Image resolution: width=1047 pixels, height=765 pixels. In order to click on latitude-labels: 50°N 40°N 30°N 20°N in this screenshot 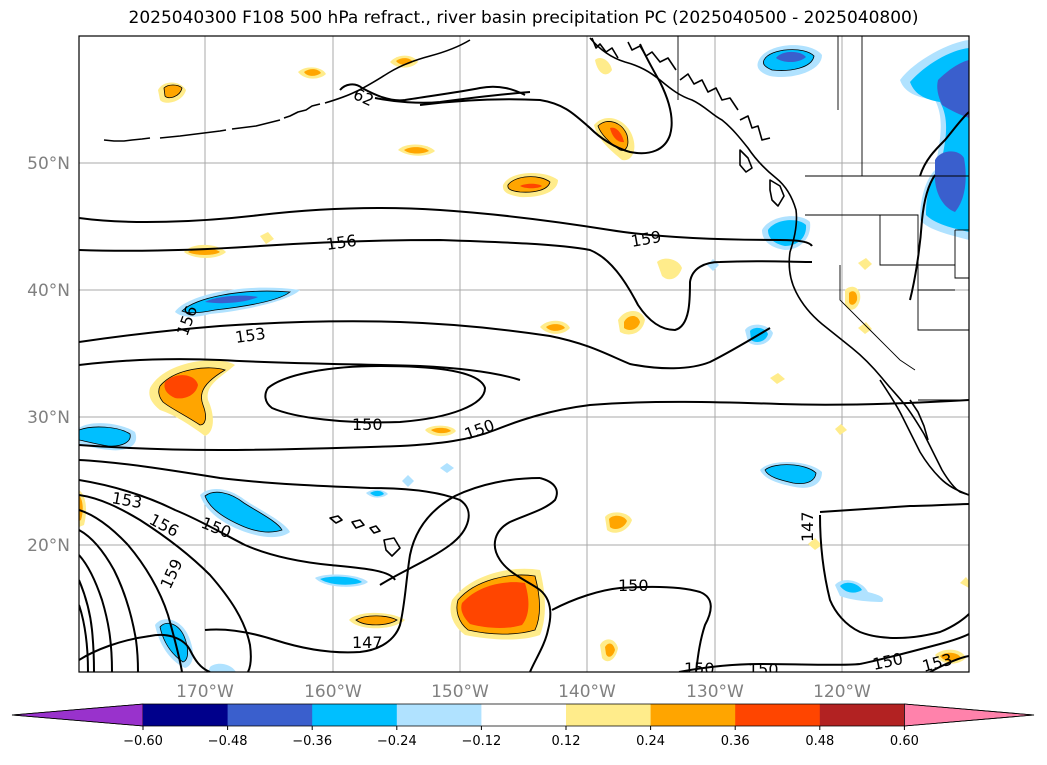, I will do `click(48, 355)`.